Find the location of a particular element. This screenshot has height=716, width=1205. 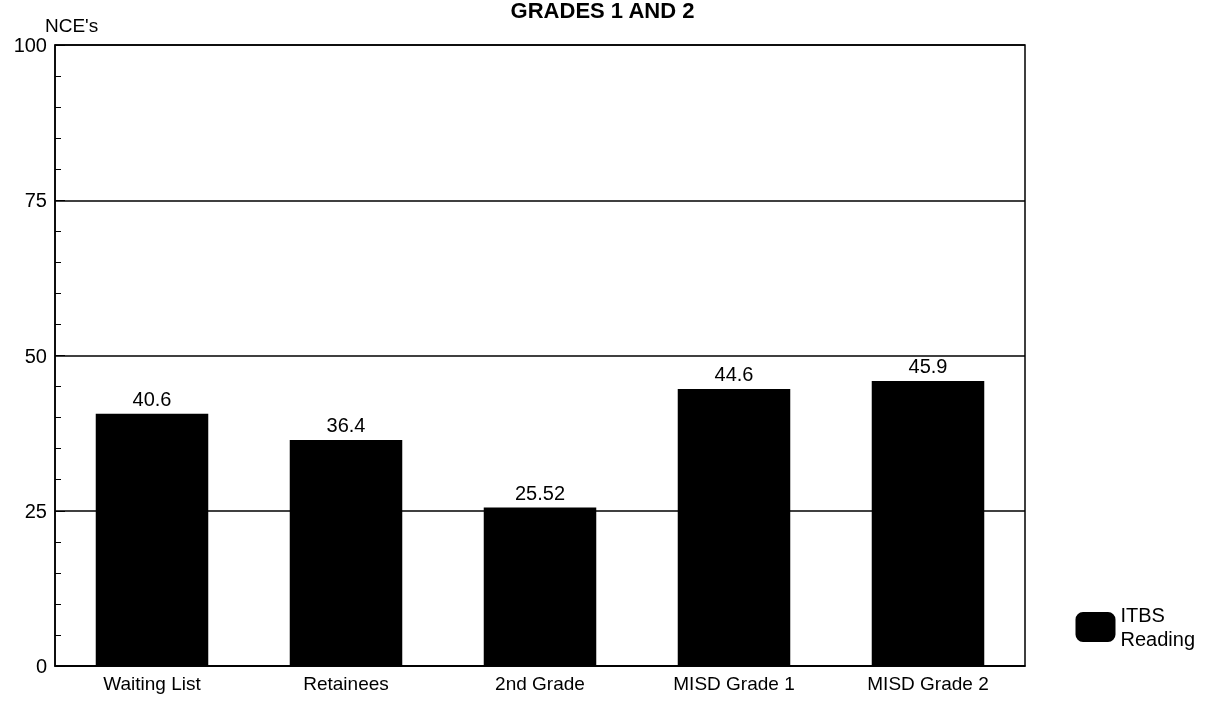

y-tick-label: 0 is located at coordinates (41, 666).